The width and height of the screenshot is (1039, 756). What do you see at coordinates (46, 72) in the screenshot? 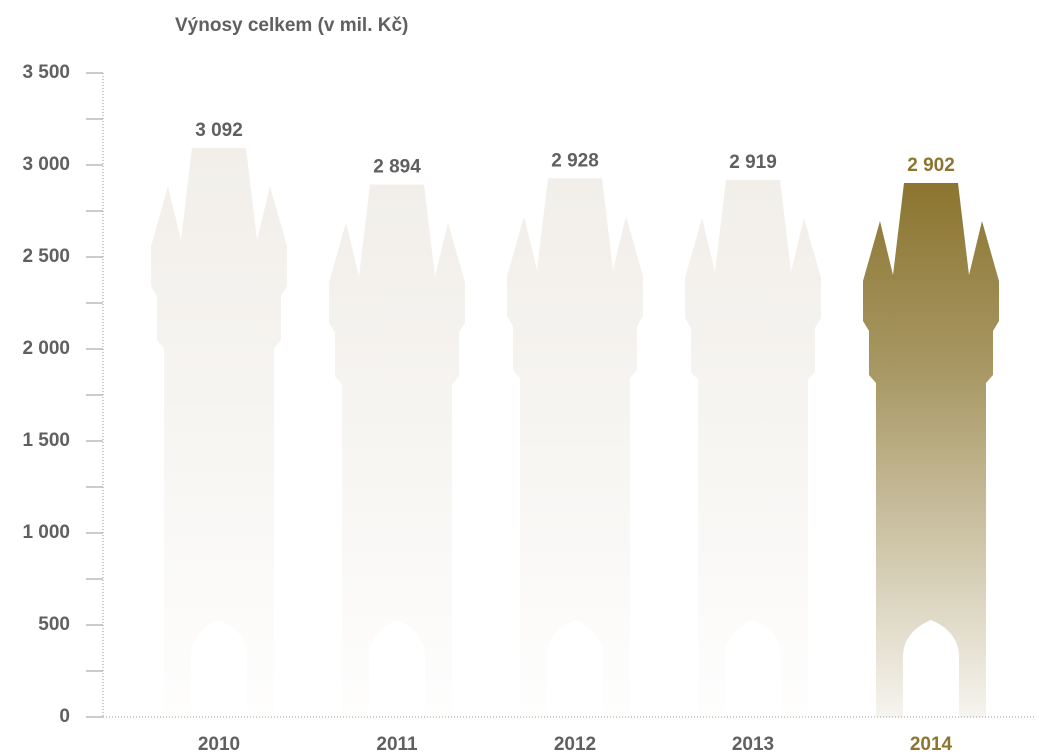
I see `y-tick-label: 3 500` at bounding box center [46, 72].